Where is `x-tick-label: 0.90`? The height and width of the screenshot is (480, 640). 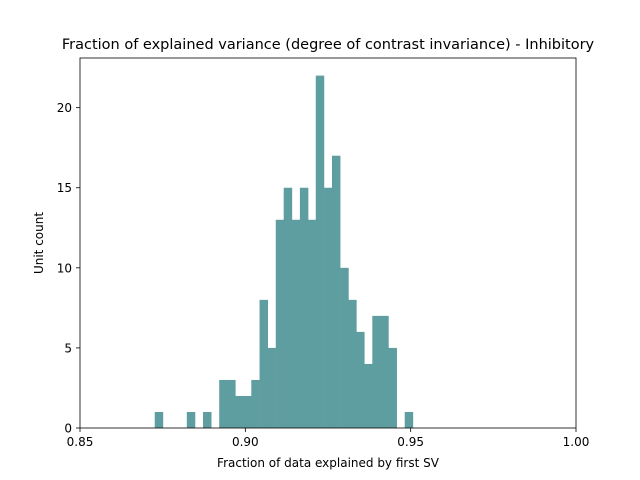
x-tick-label: 0.90 is located at coordinates (245, 442).